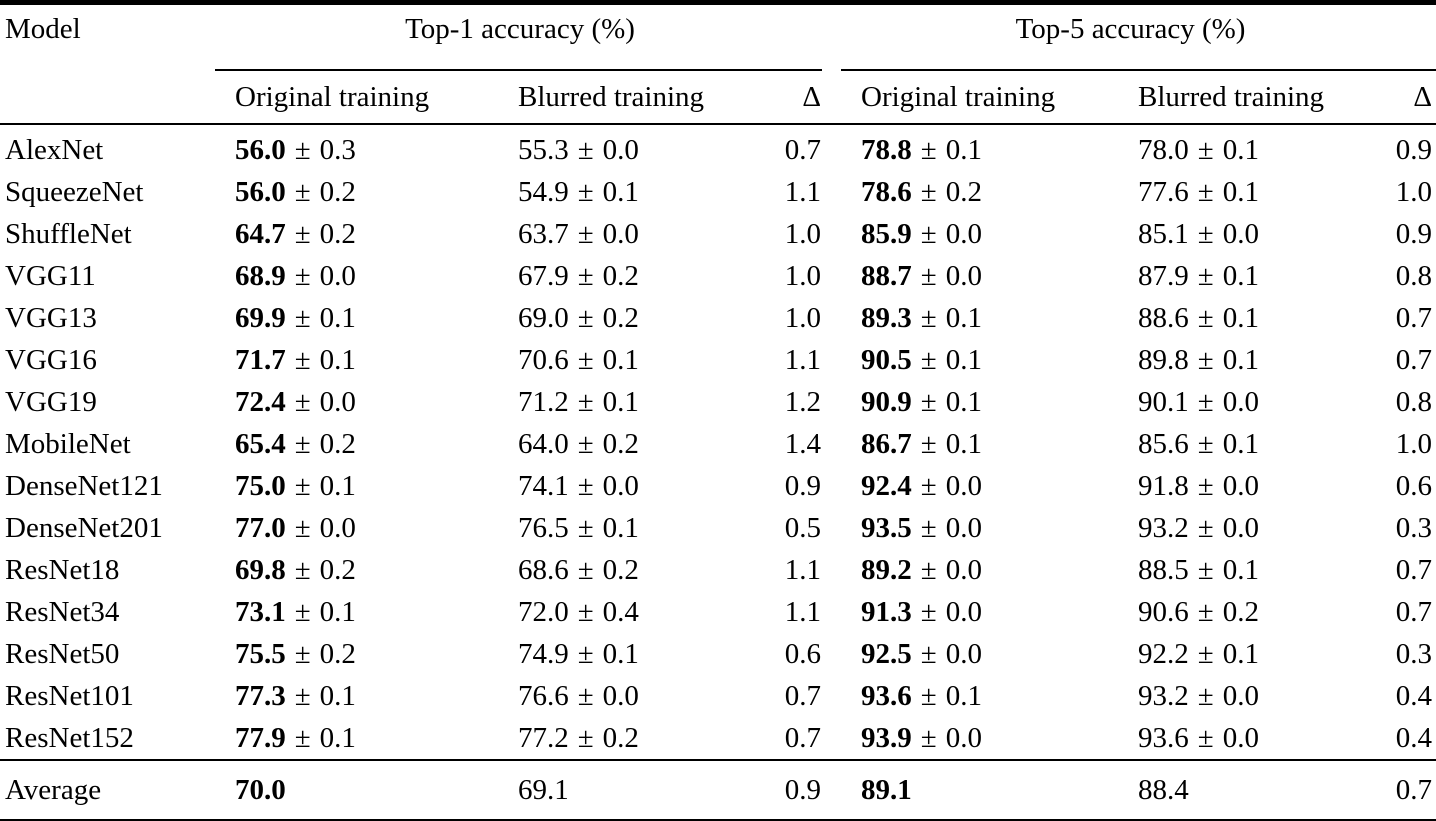 The width and height of the screenshot is (1436, 821). What do you see at coordinates (50, 275) in the screenshot?
I see `cell-model-name: VGG11` at bounding box center [50, 275].